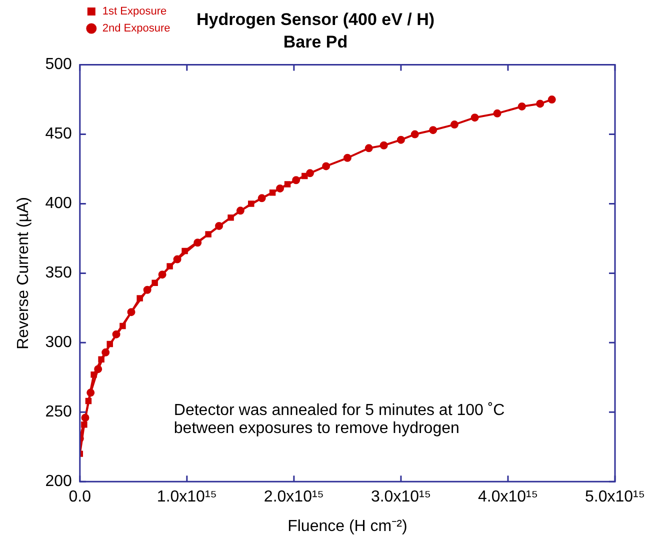  I want to click on x-tick-label: 0.0, so click(80, 497).